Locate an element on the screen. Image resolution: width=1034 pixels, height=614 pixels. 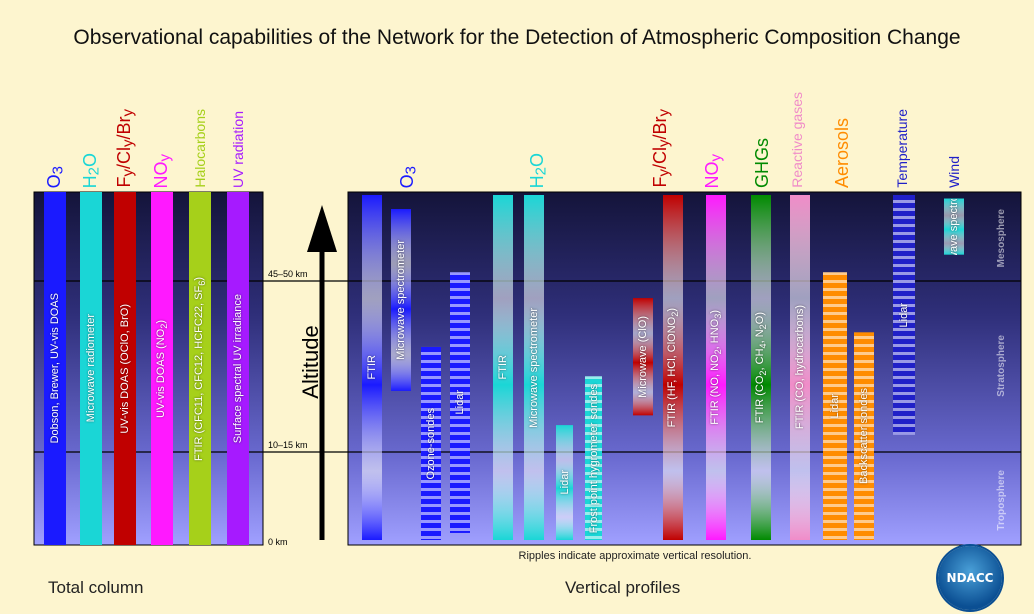
total-column-label: Total column is located at coordinates (96, 587).